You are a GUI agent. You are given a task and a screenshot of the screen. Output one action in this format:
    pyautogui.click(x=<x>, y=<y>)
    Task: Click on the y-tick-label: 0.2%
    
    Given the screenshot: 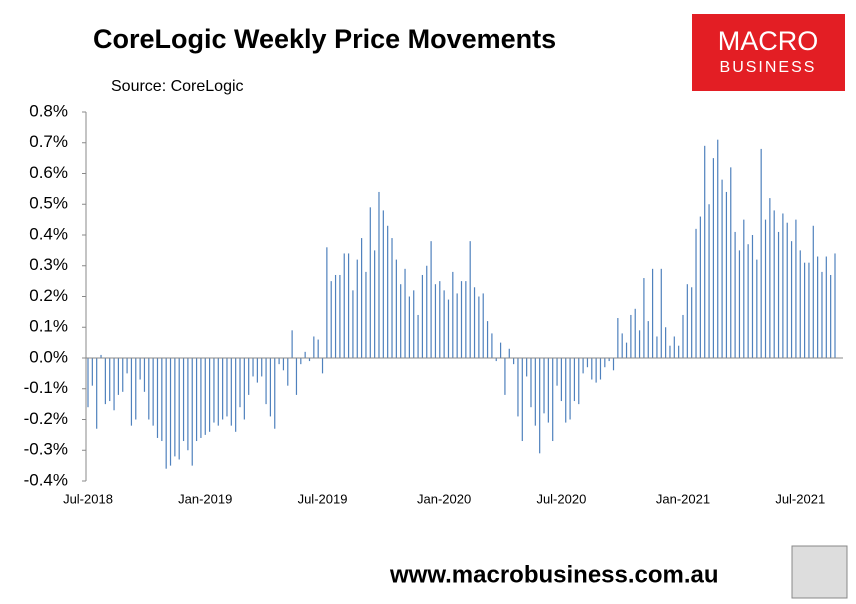 What is the action you would take?
    pyautogui.click(x=48, y=295)
    